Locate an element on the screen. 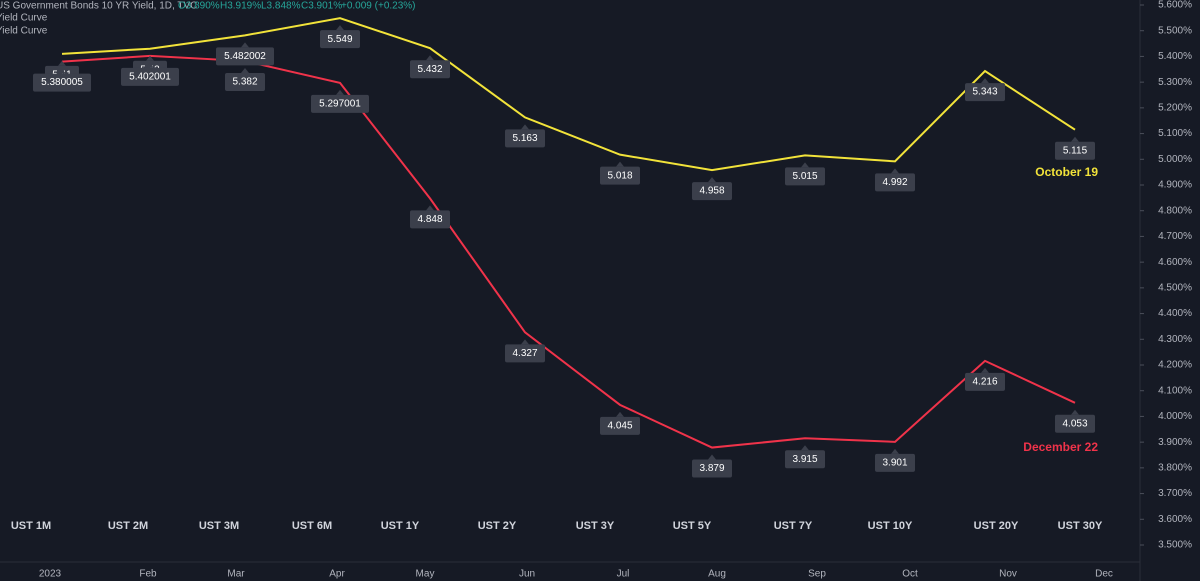 This screenshot has width=1200, height=581. ohlc-value: C3.901% is located at coordinates (321, 6).